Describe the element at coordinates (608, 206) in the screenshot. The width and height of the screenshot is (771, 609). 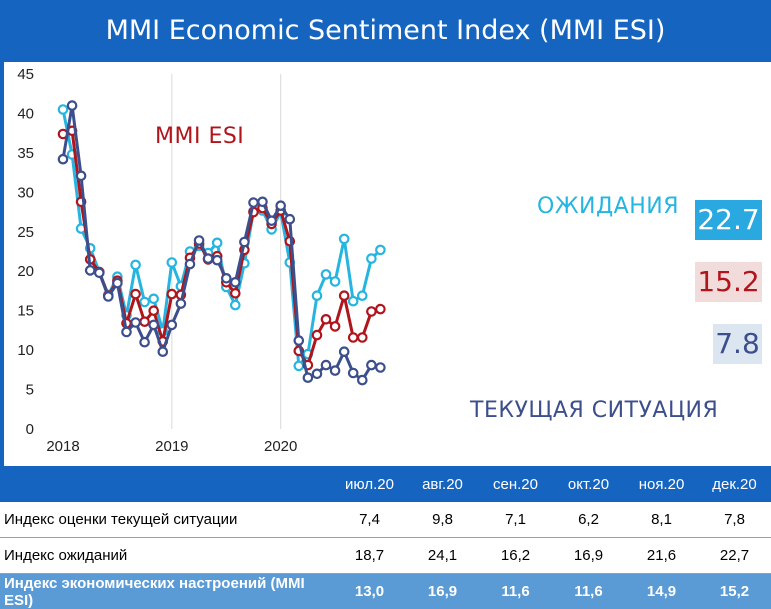
I see `expectations-series-label: ОЖИДАНИЯ` at that location.